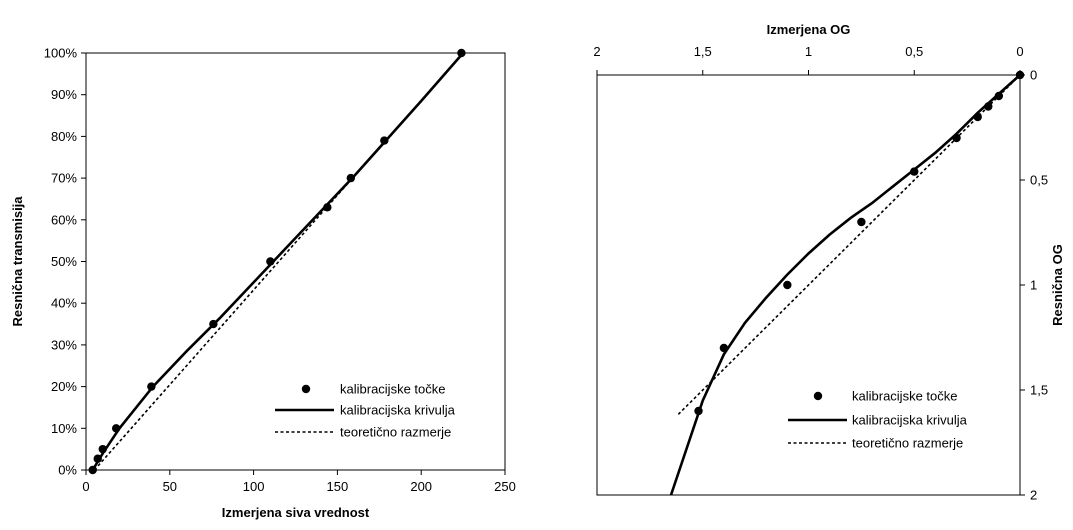  I want to click on x-tick-label: 200, so click(421, 486).